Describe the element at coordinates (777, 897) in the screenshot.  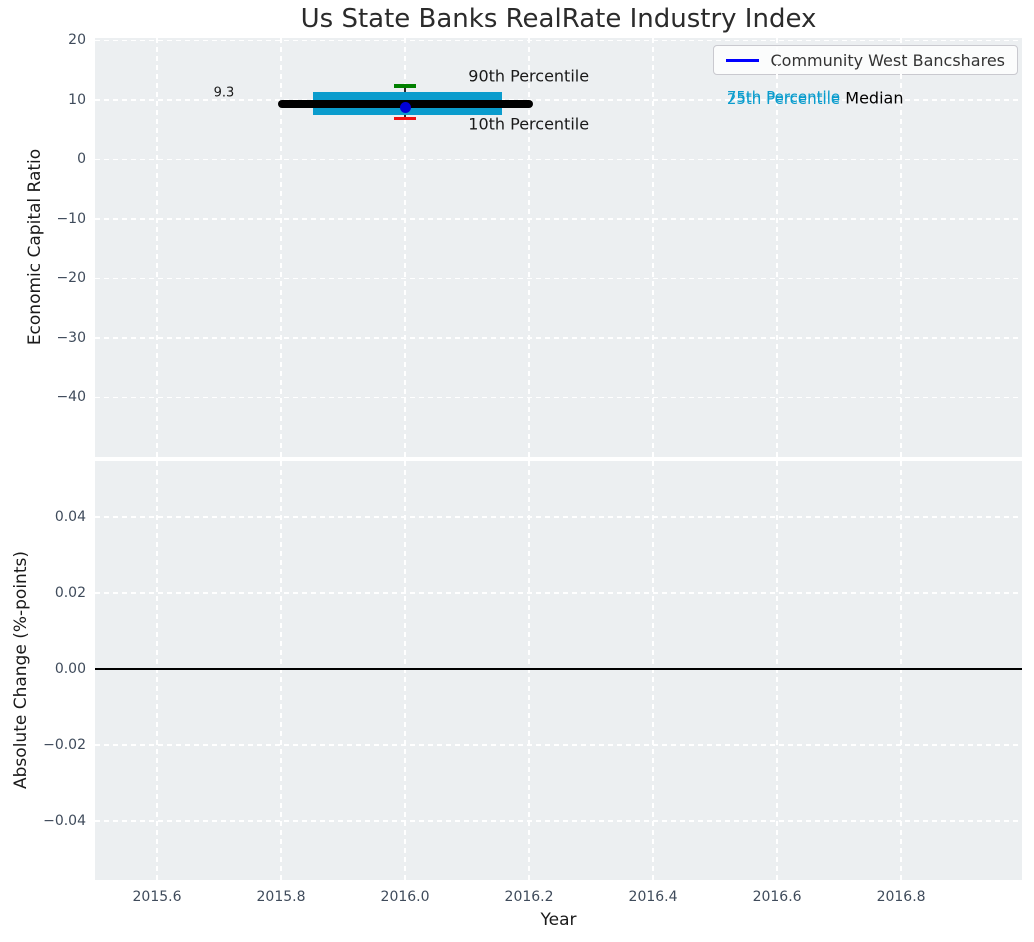
I see `x-tick-label: 2016.6` at that location.